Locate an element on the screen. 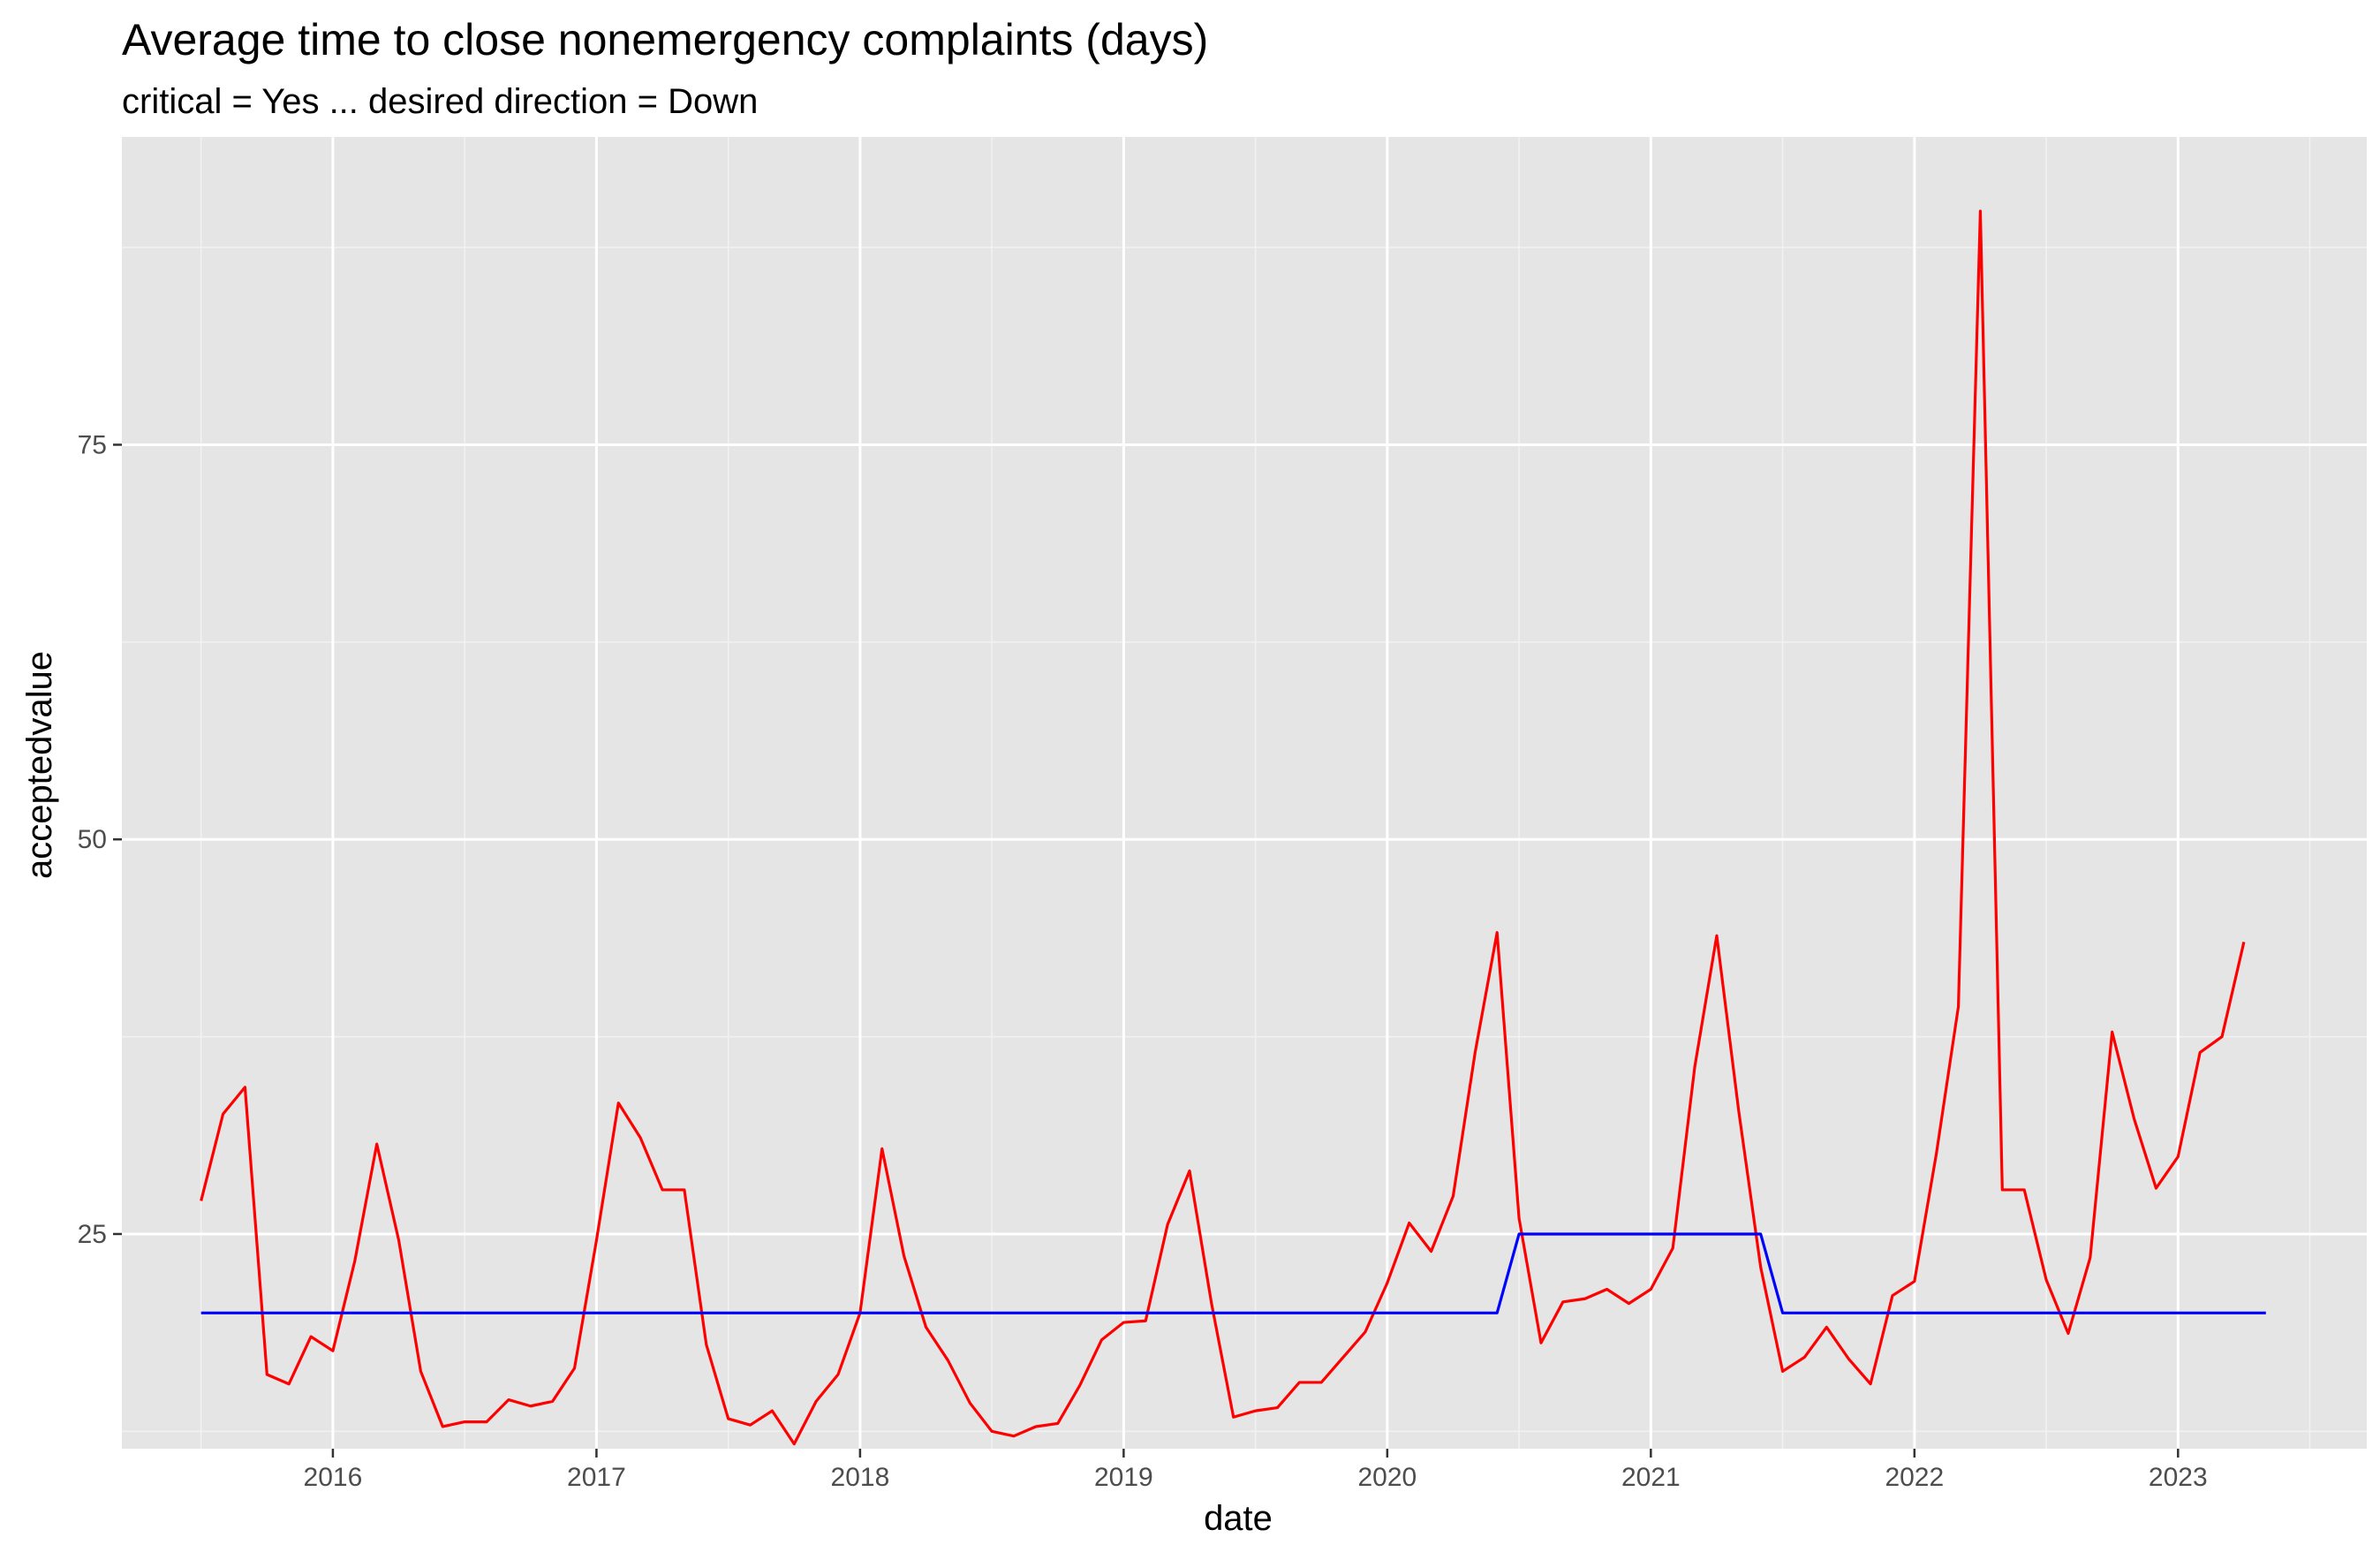 The height and width of the screenshot is (1560, 2380). x-tick-label: 2018 is located at coordinates (860, 1477).